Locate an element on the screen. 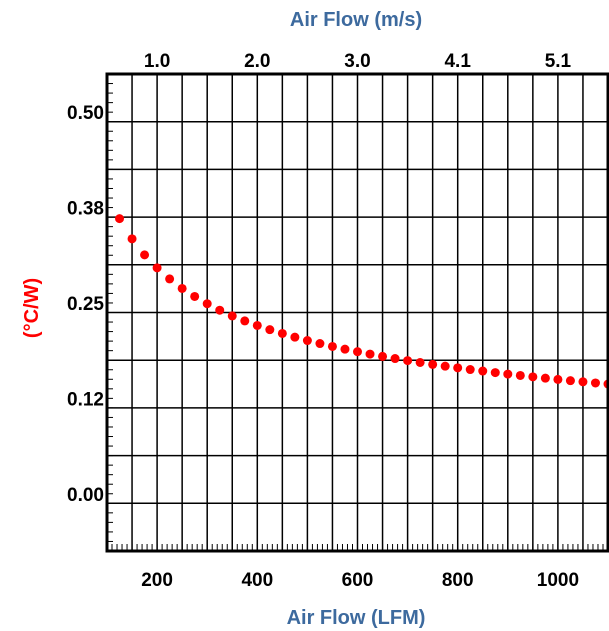 The image size is (609, 631). x-tick-label: 600 is located at coordinates (358, 580).